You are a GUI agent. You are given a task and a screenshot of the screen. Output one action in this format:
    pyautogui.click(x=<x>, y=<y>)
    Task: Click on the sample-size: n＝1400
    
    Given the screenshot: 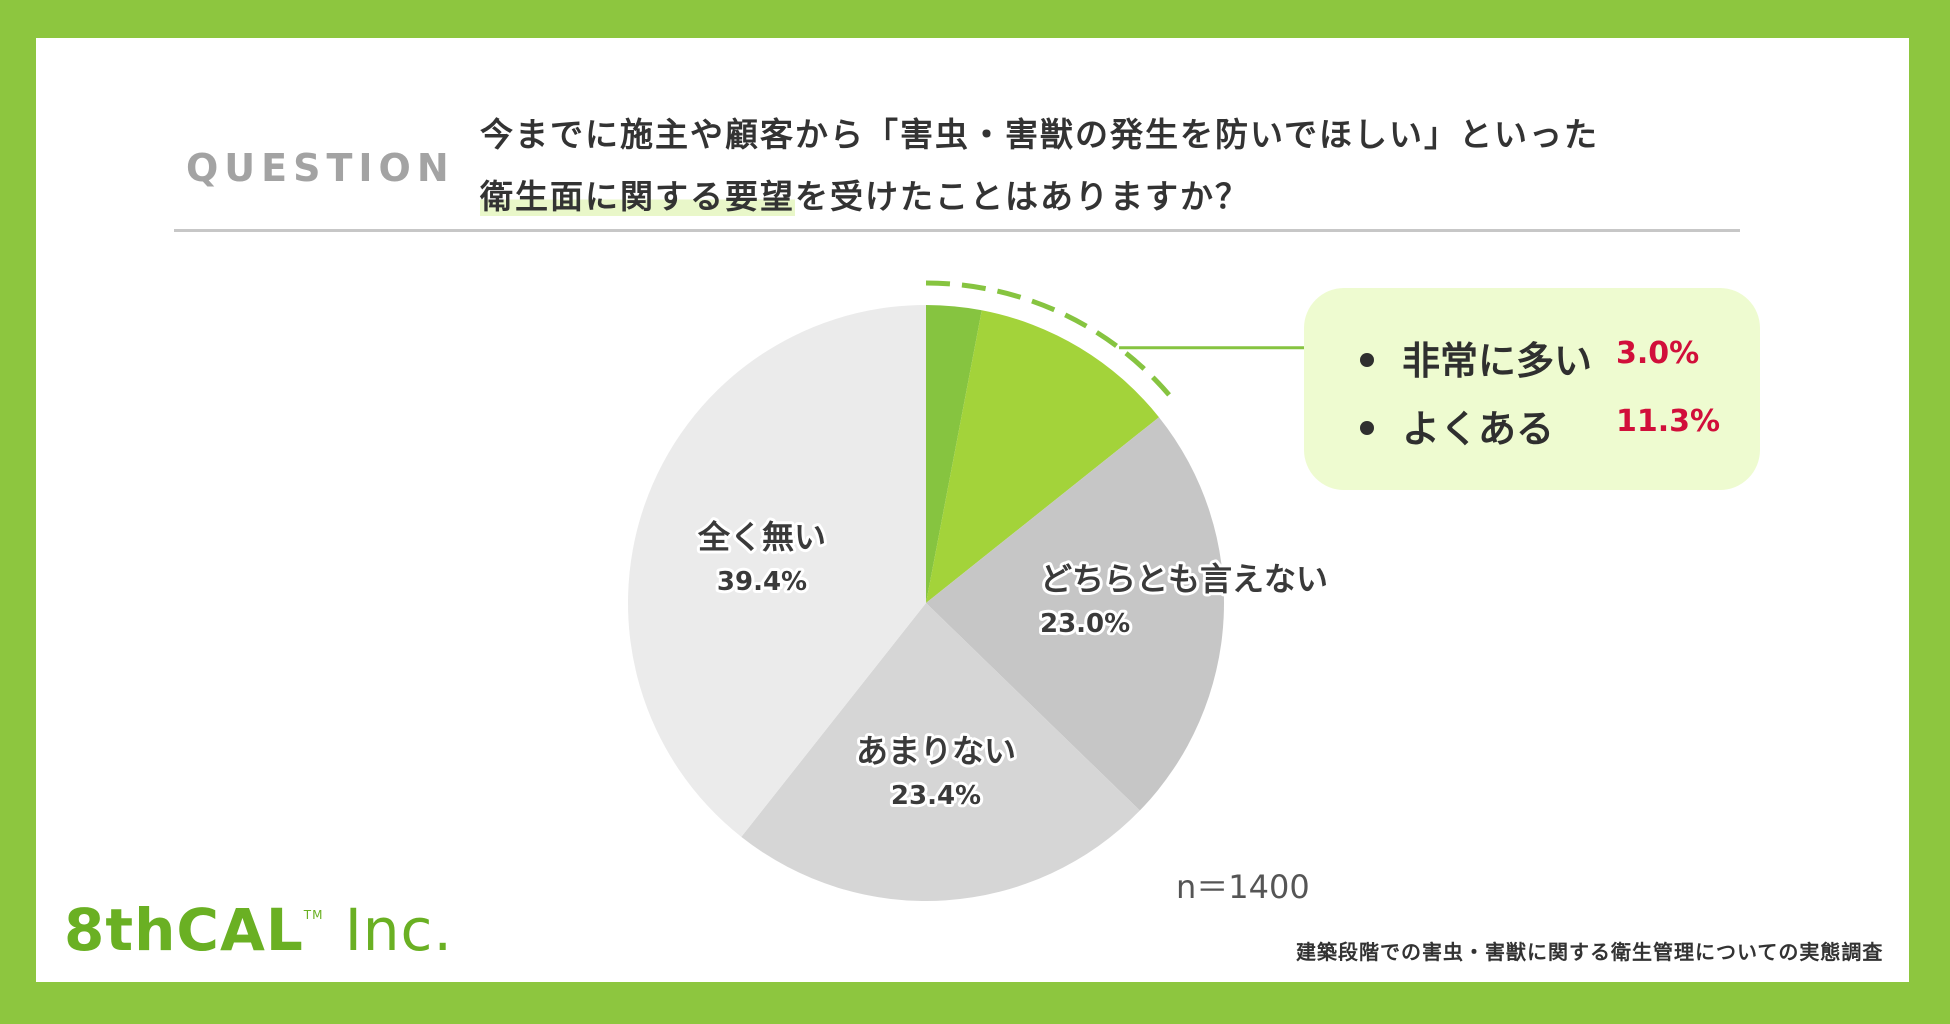 What is the action you would take?
    pyautogui.click(x=1243, y=887)
    